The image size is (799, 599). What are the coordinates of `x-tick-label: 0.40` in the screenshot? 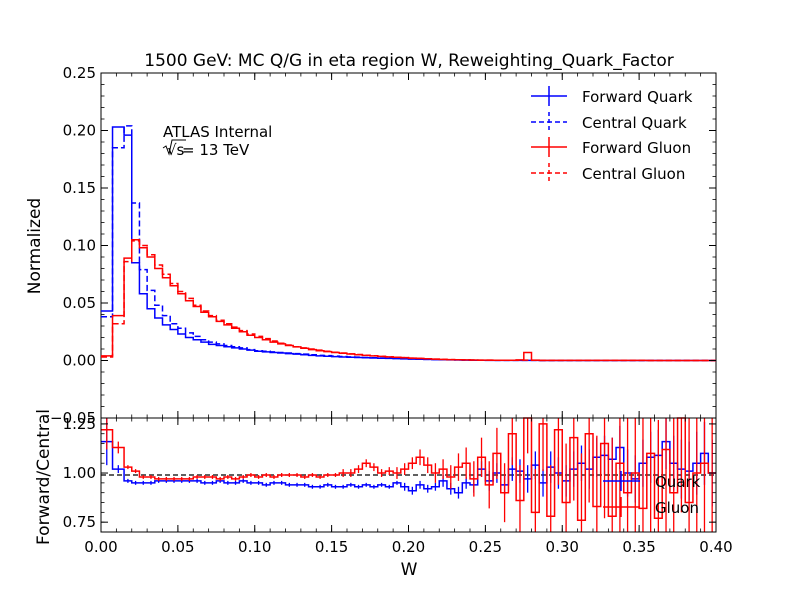 It's located at (715, 547).